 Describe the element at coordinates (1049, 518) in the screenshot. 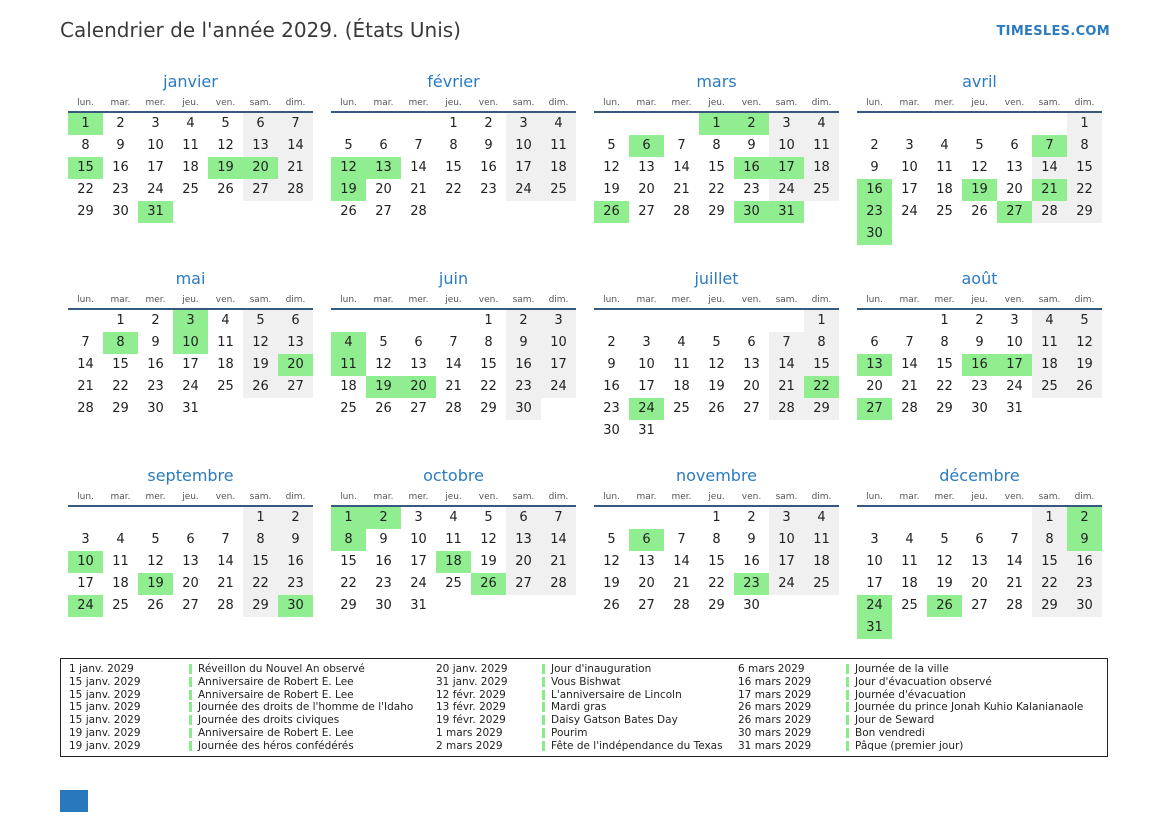

I see `day-cell: 1` at that location.